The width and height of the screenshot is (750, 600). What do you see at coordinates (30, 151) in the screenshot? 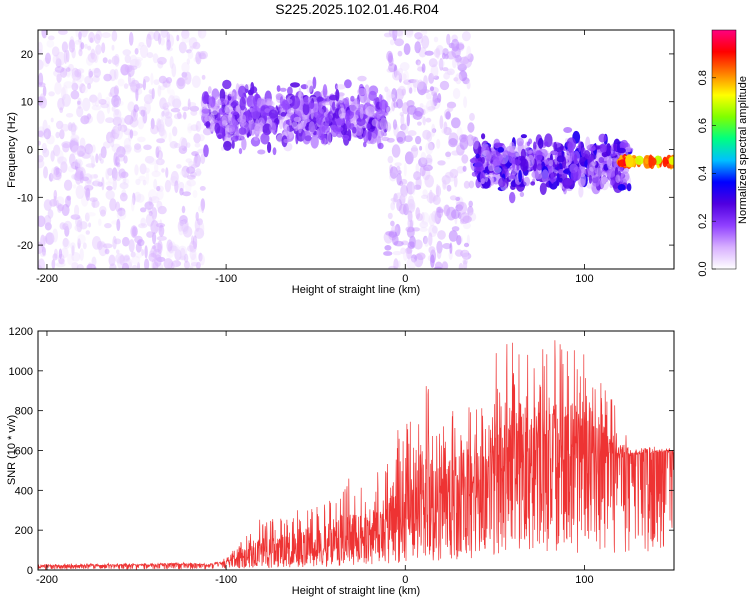
I see `spectrogram-y-tick-label: 0` at bounding box center [30, 151].